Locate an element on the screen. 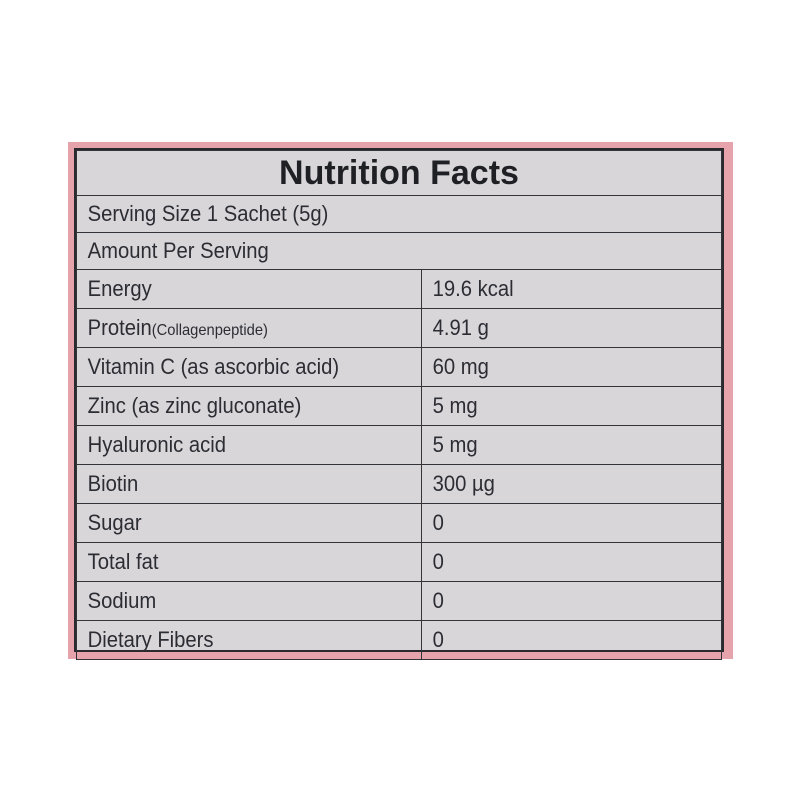 This screenshot has height=800, width=800. table-row: Vitamin C (as ascorbic acid) 60 mg is located at coordinates (399, 367).